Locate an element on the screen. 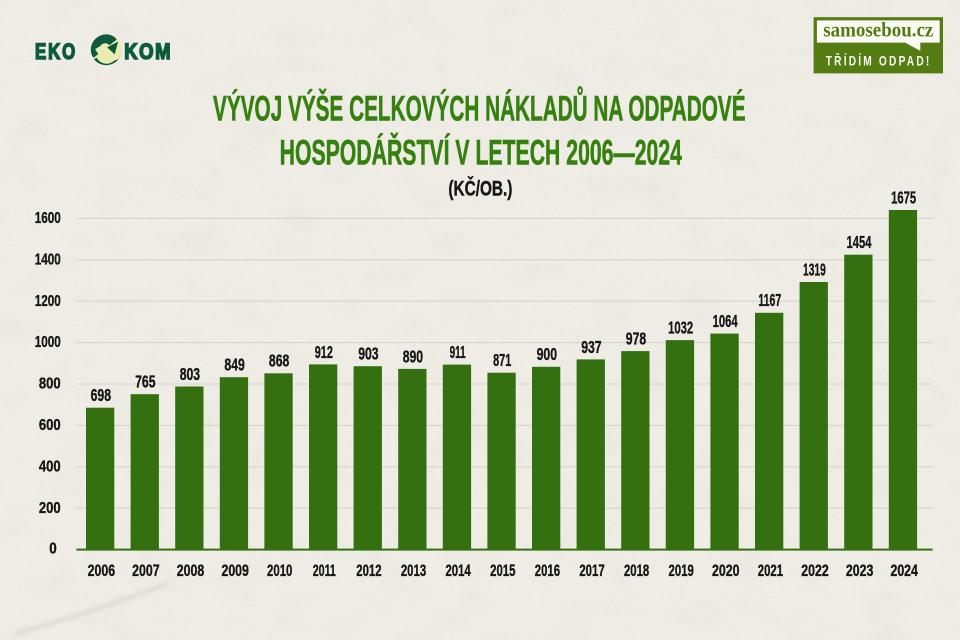 The height and width of the screenshot is (640, 960). svg-text: 912 is located at coordinates (324, 352).